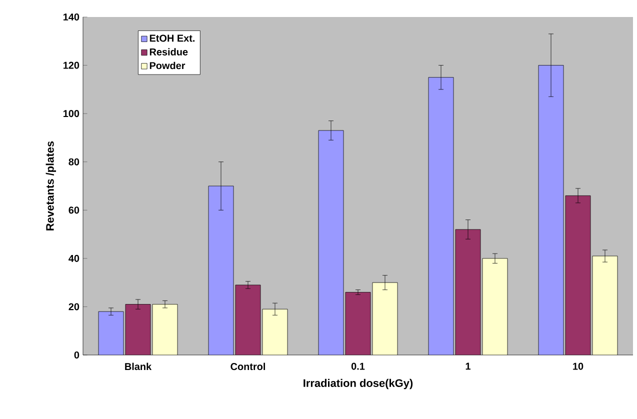 This screenshot has width=637, height=419. What do you see at coordinates (51, 185) in the screenshot?
I see `y-axis-title: Revetants /plates` at bounding box center [51, 185].